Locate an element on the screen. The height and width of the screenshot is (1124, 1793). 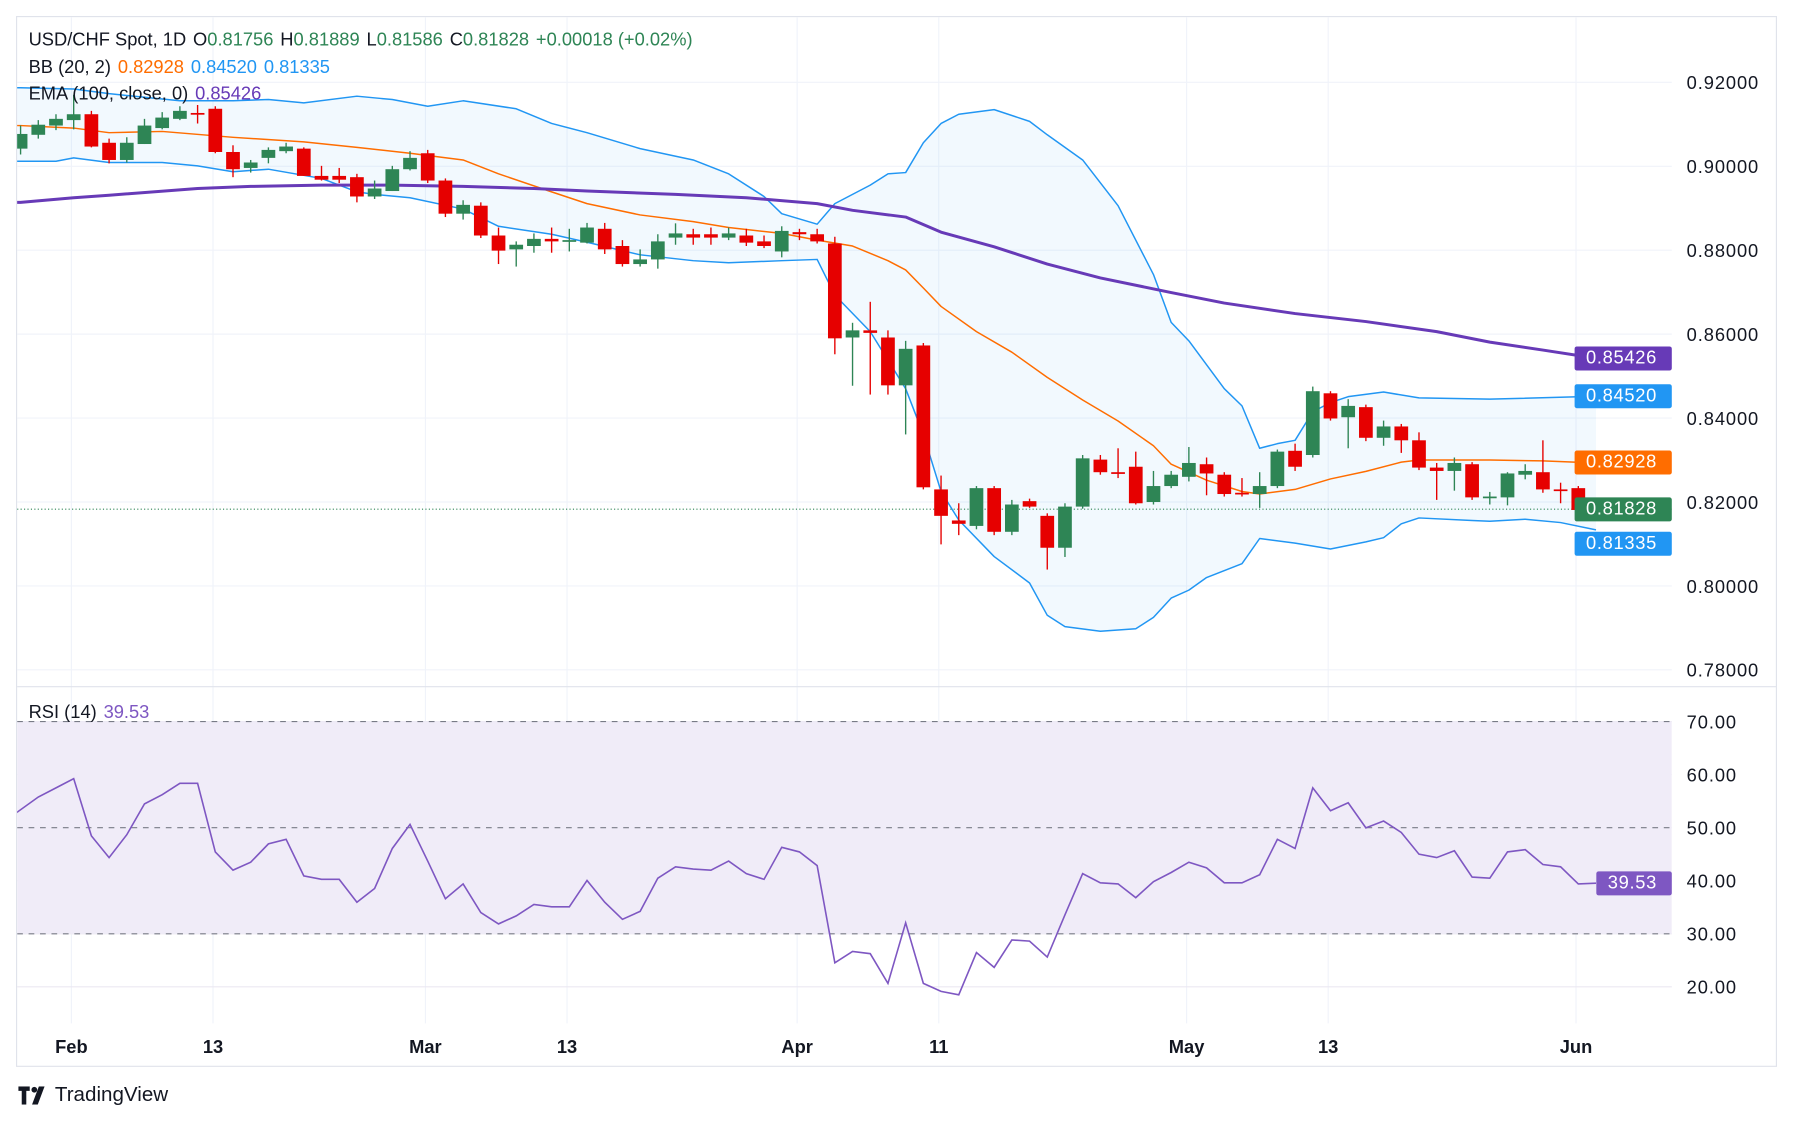
tradingview-logo: TradingView is located at coordinates (93, 1095).